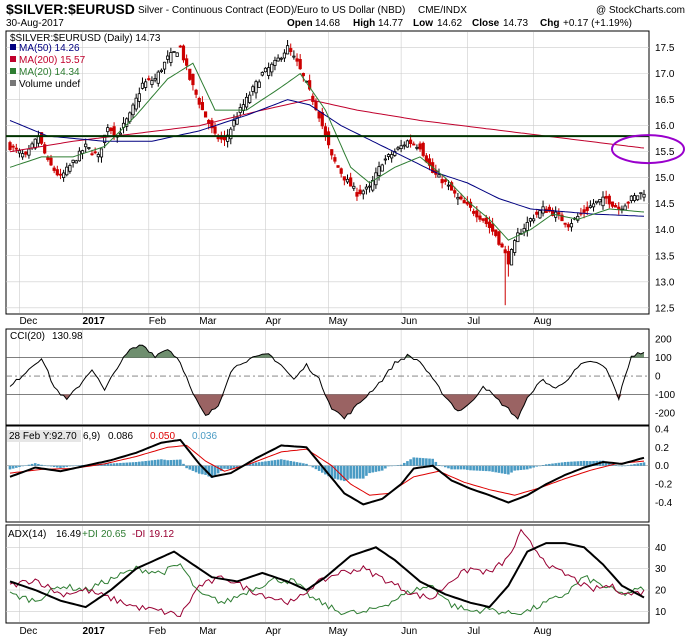  I want to click on bottom-x-month-label: Aug, so click(543, 631).